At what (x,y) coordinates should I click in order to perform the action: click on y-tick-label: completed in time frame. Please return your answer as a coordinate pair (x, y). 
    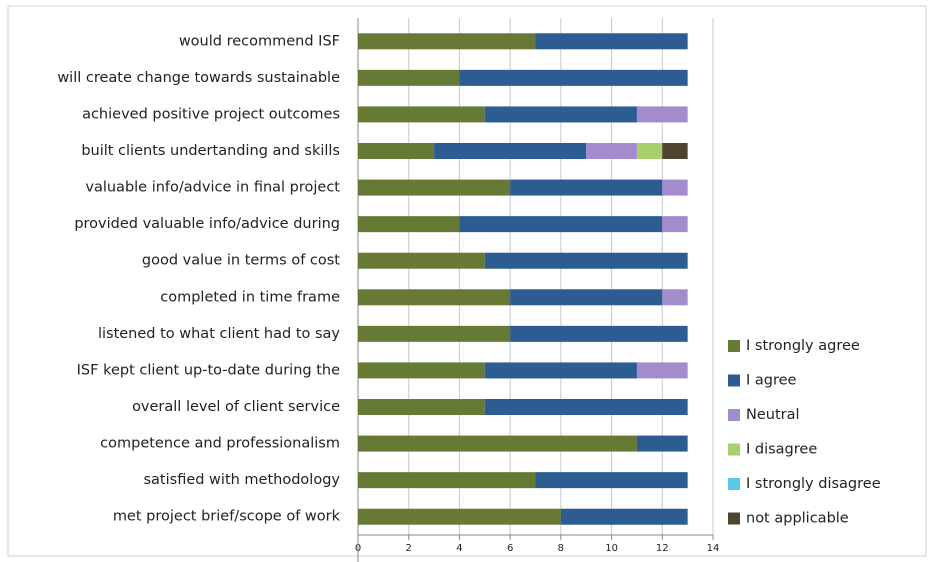
    Looking at the image, I should click on (250, 297).